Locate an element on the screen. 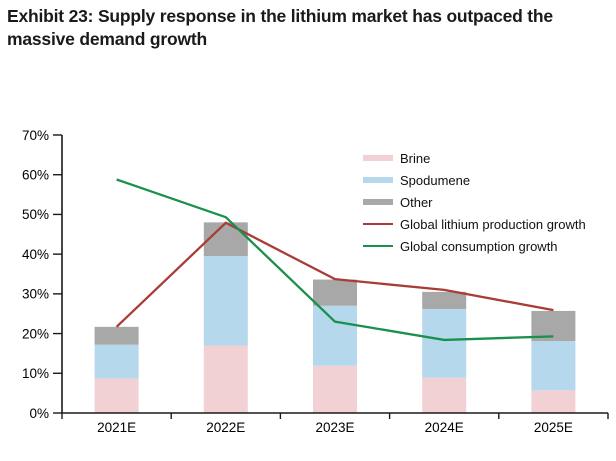 The width and height of the screenshot is (616, 461). legend-item-other: Other is located at coordinates (474, 202).